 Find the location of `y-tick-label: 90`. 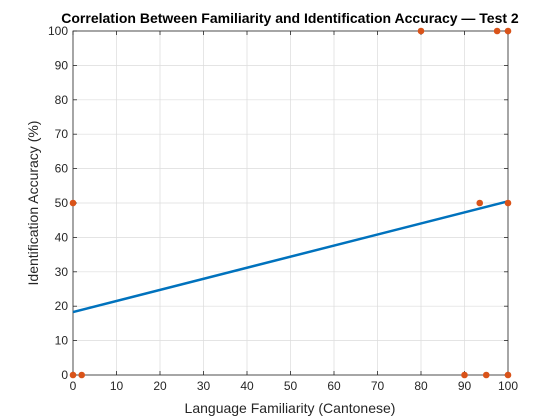

y-tick-label: 90 is located at coordinates (62, 65).